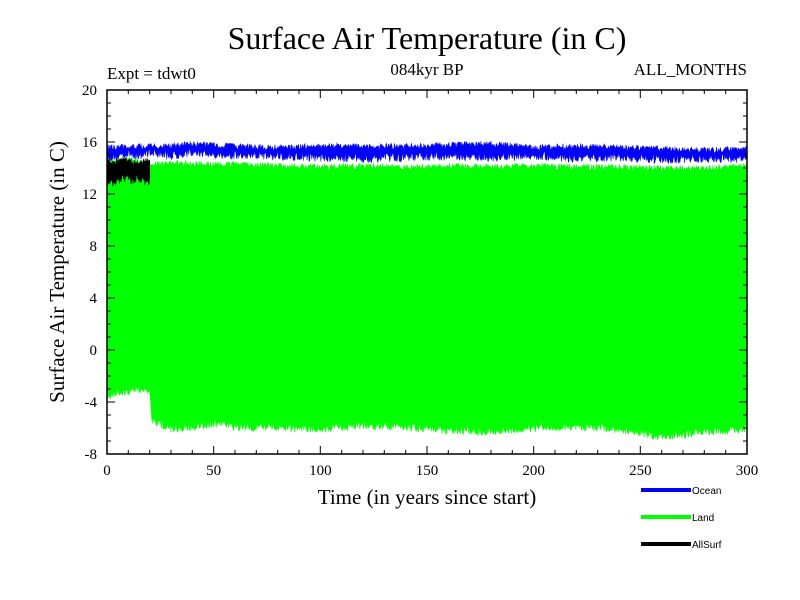  Describe the element at coordinates (706, 491) in the screenshot. I see `legend-label-ocean: Ocean` at that location.